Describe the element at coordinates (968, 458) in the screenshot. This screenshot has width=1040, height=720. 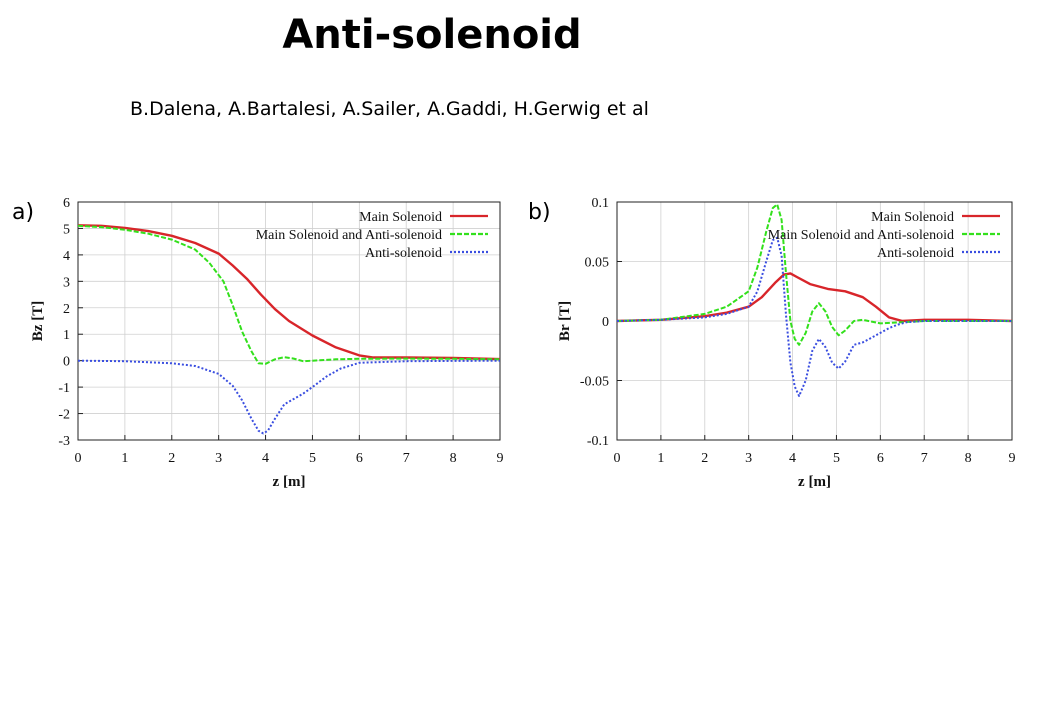
I see `br-xtick-label-8: 8` at that location.